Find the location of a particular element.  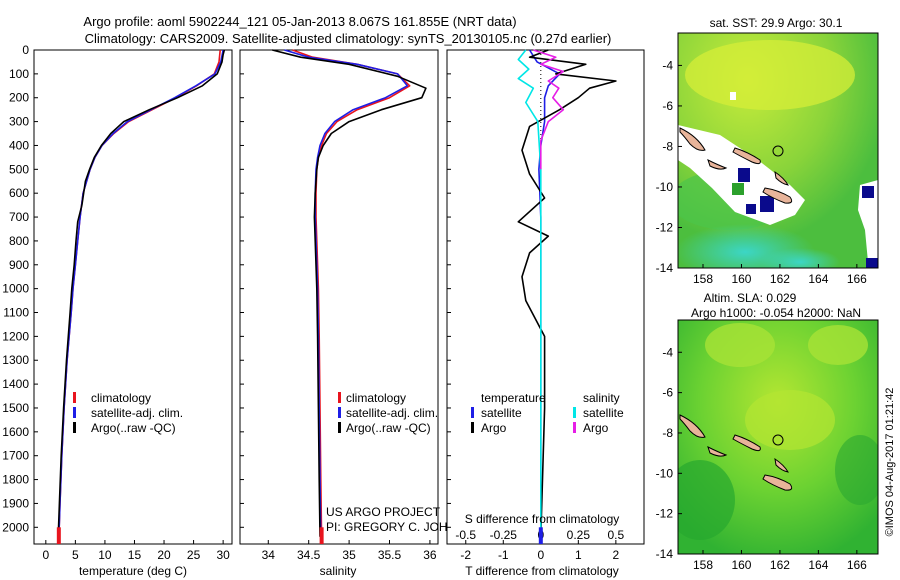

depth-tick-label: 1100 is located at coordinates (16, 313).